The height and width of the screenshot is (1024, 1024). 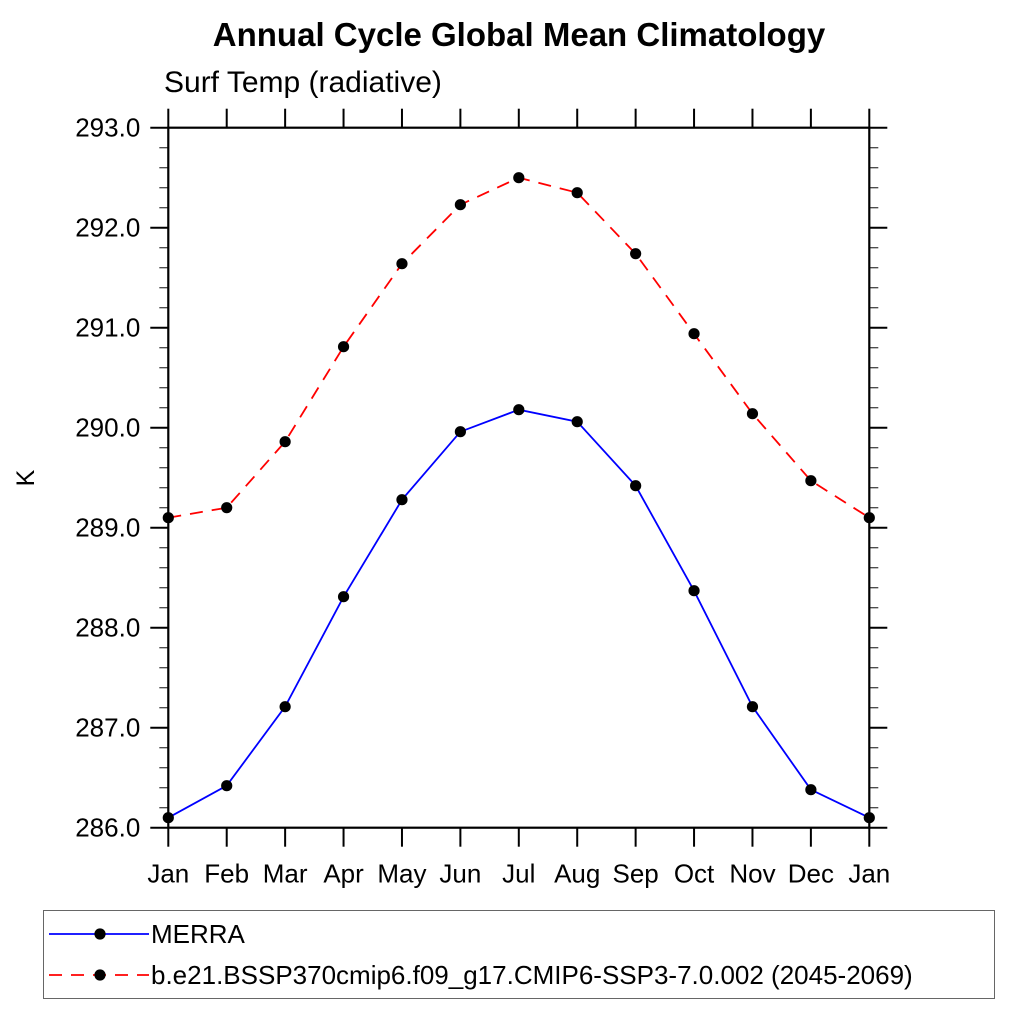 I want to click on chart-title: Annual Cycle Global Mean Climatology, so click(x=519, y=34).